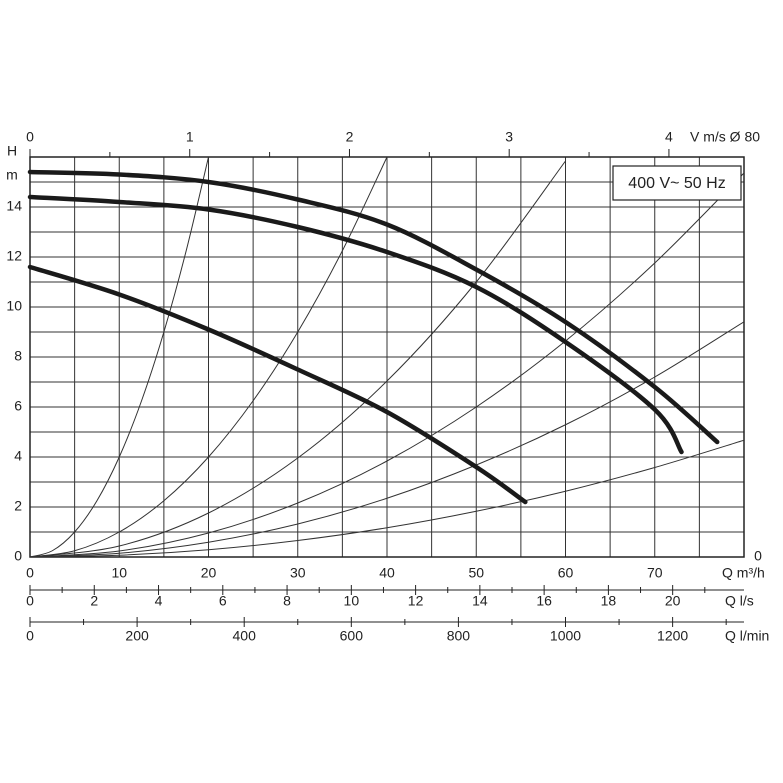 The height and width of the screenshot is (783, 783). Describe the element at coordinates (758, 556) in the screenshot. I see `right-label: 0` at that location.